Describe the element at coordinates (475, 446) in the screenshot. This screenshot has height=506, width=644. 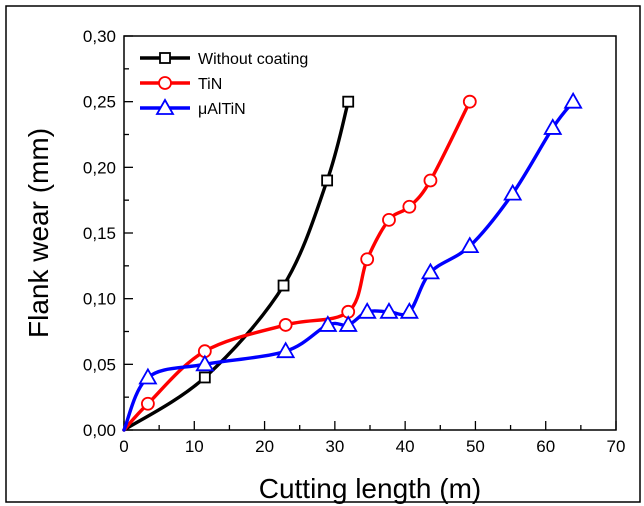
I see `x-tick-label: 50` at that location.